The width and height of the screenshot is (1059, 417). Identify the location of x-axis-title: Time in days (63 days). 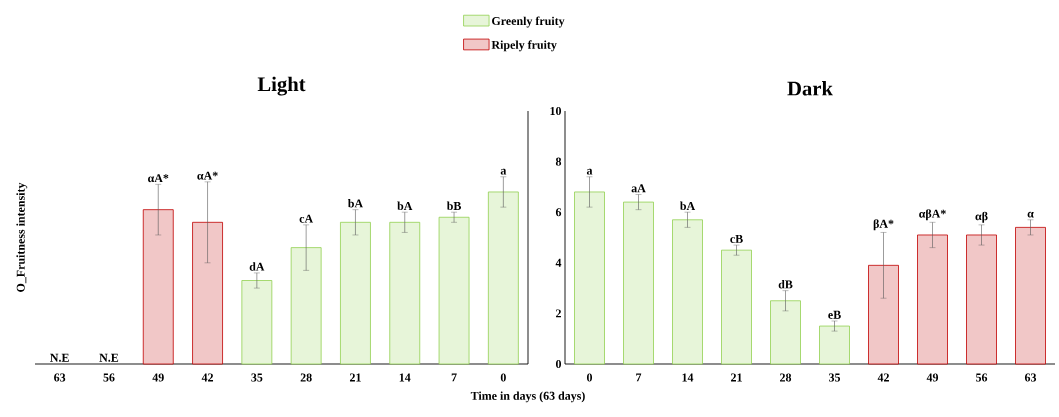
(527, 397).